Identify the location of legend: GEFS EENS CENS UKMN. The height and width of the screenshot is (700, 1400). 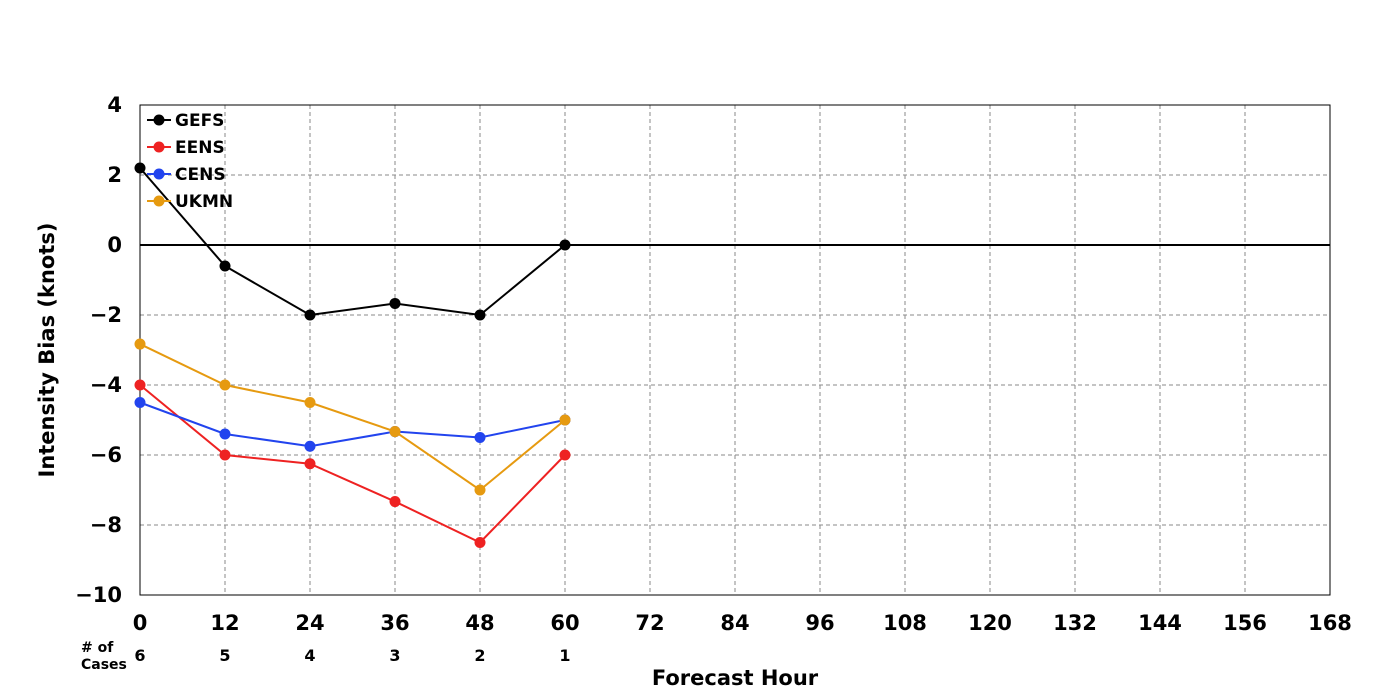
(190, 161).